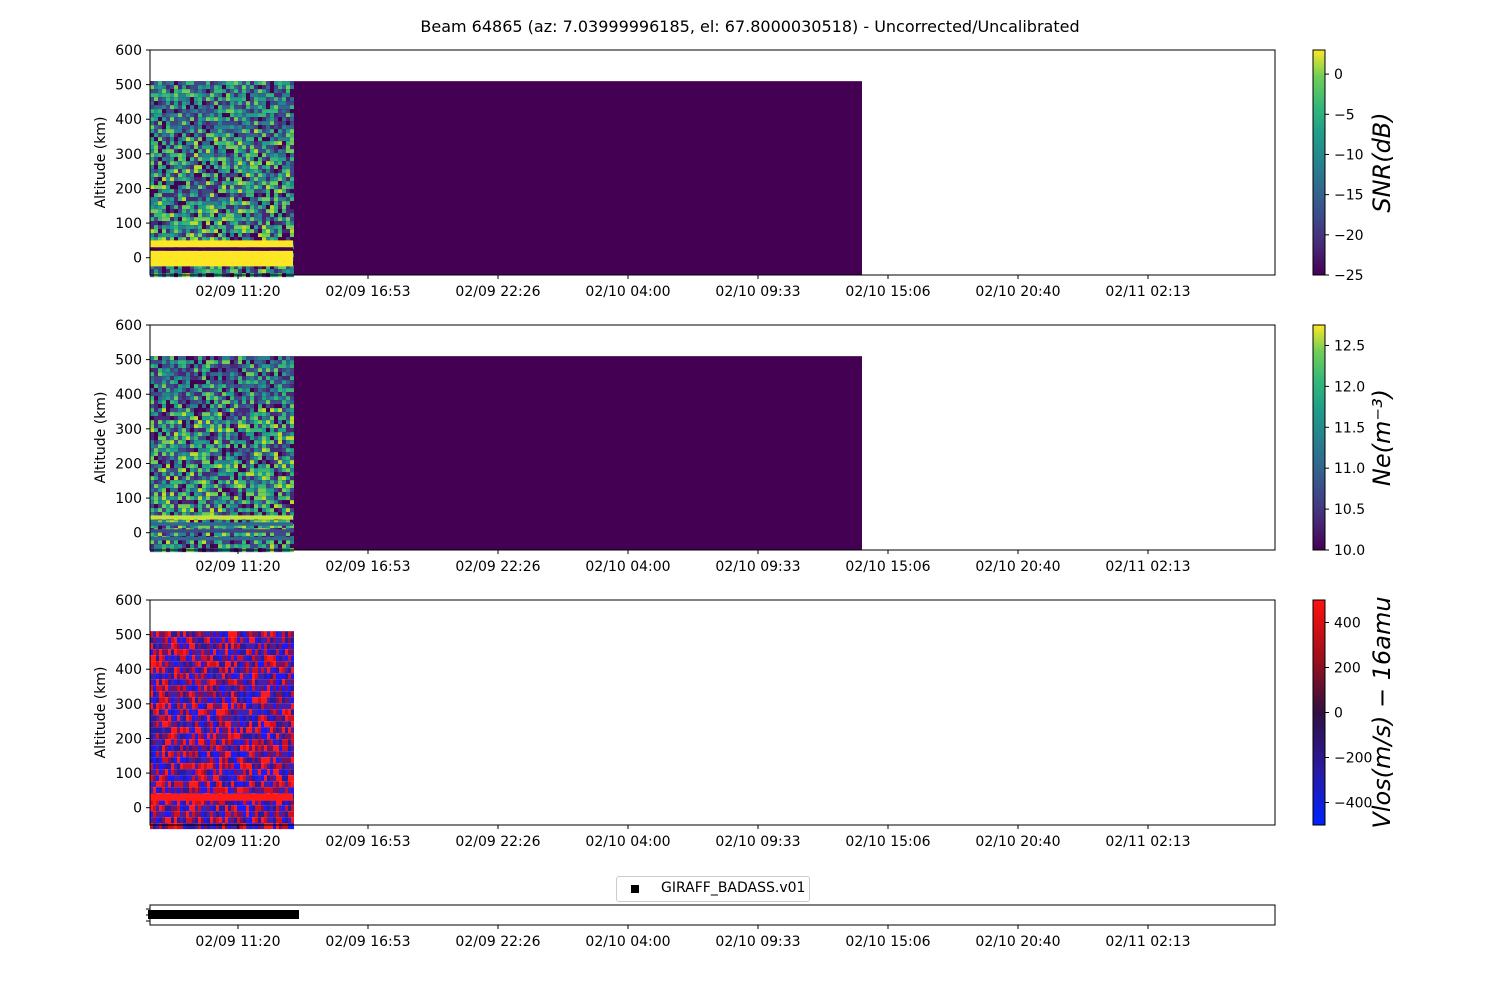 The width and height of the screenshot is (1500, 1004). Describe the element at coordinates (1382, 712) in the screenshot. I see `colorbar-label: Vlos(m/s) − 16amu` at that location.